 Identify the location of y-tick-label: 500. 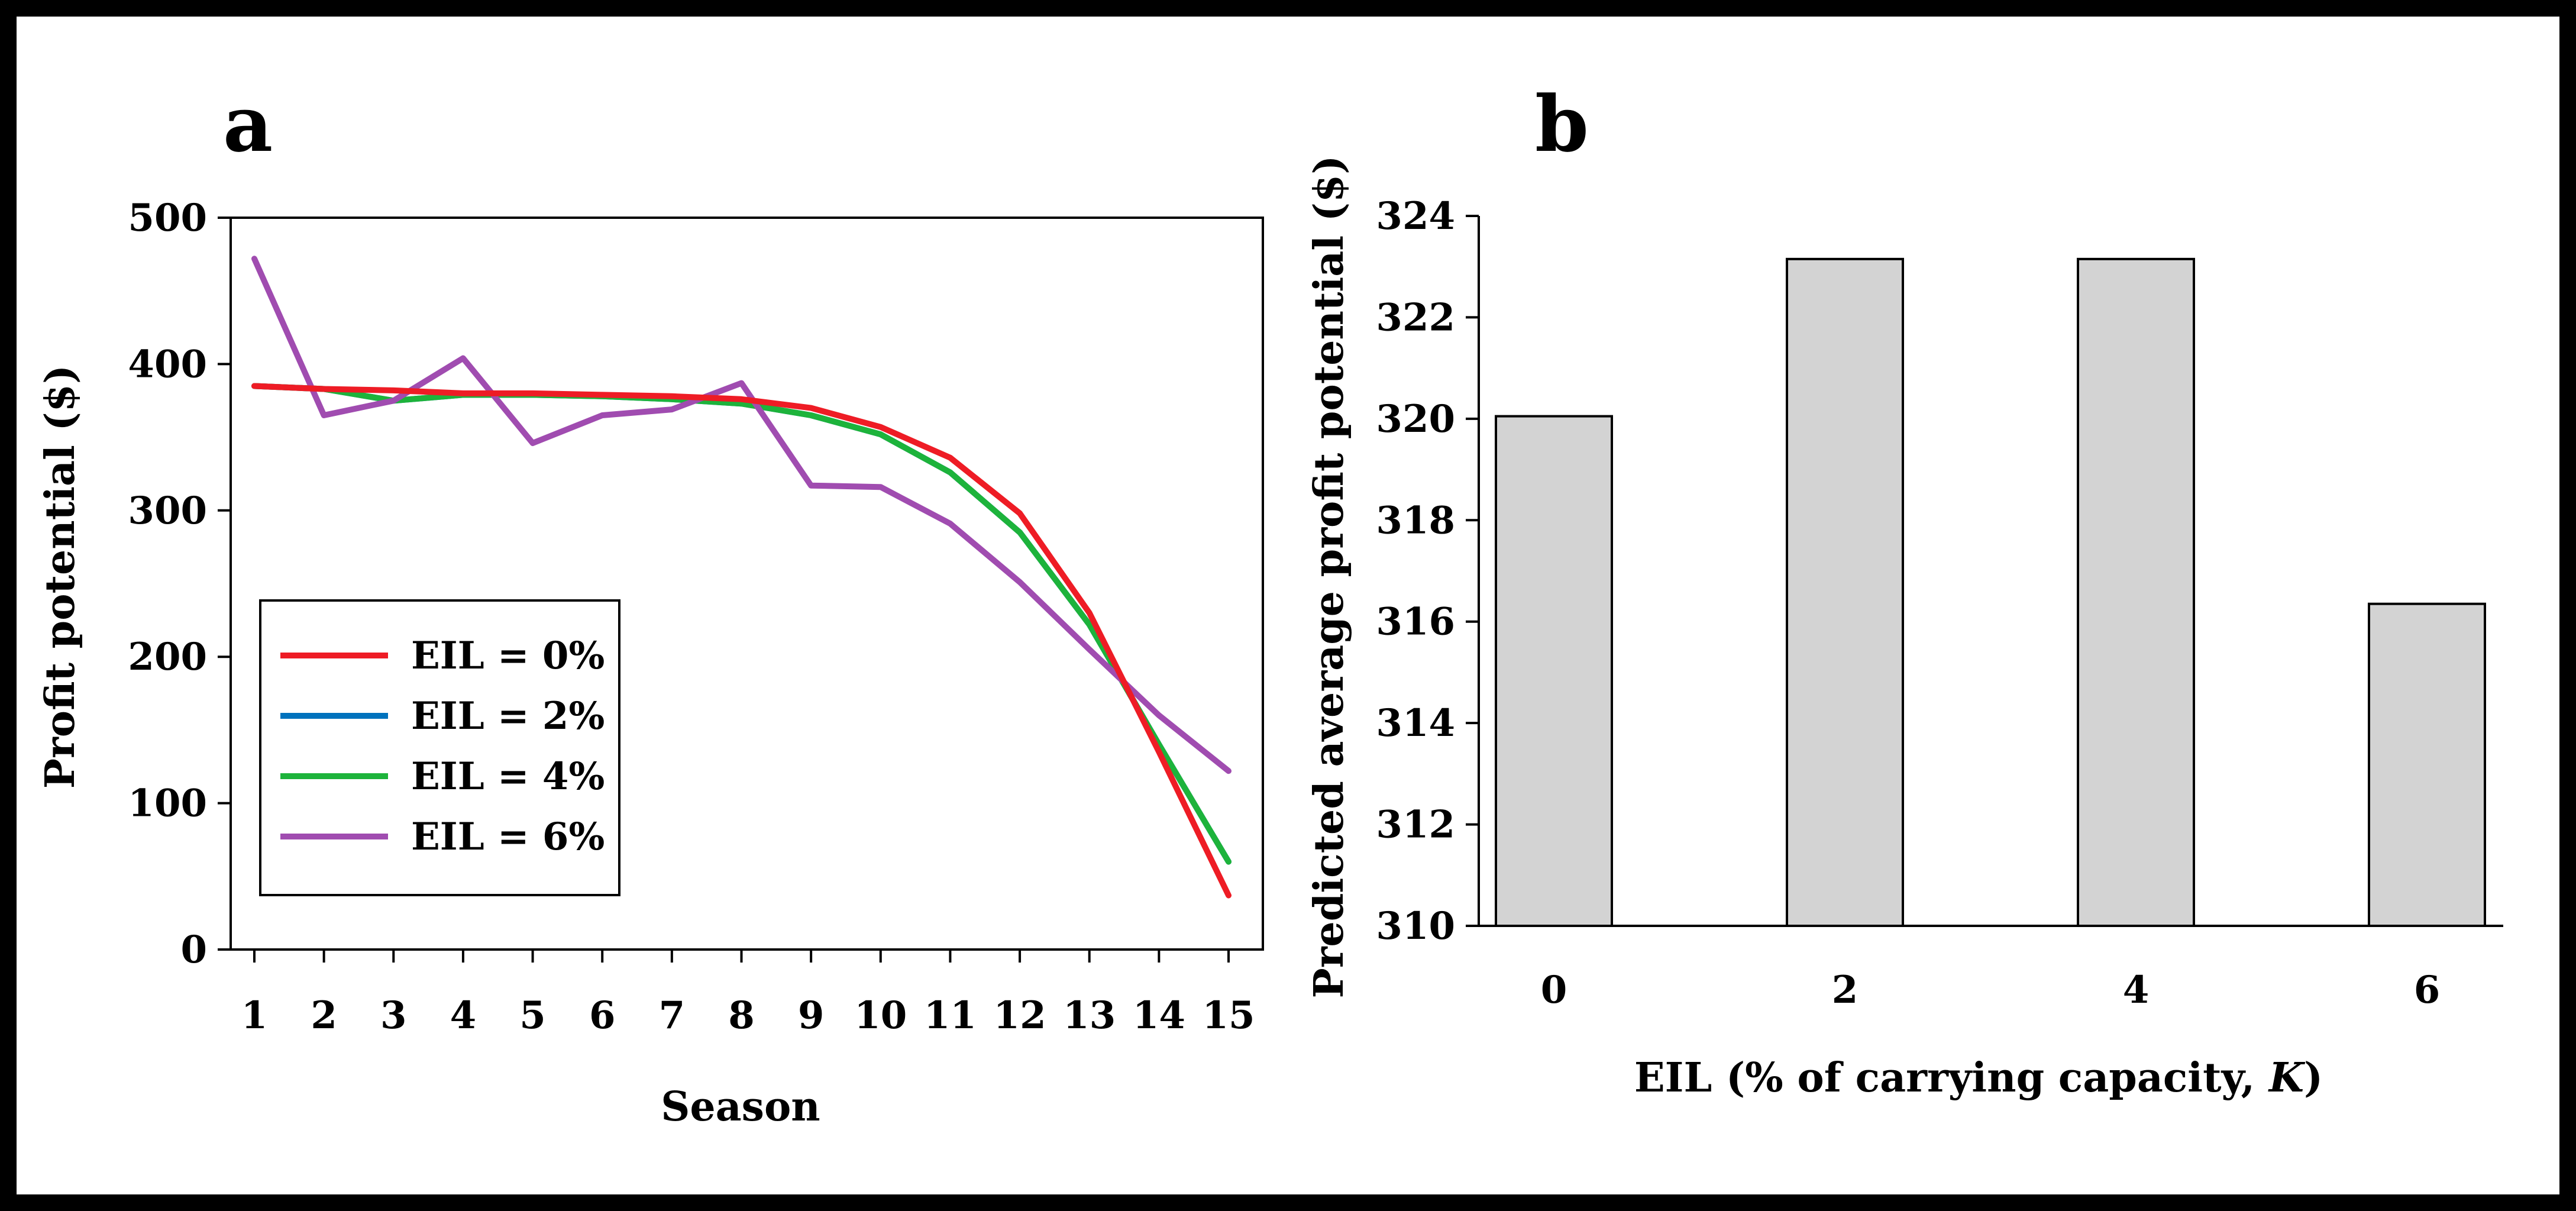
(167, 218).